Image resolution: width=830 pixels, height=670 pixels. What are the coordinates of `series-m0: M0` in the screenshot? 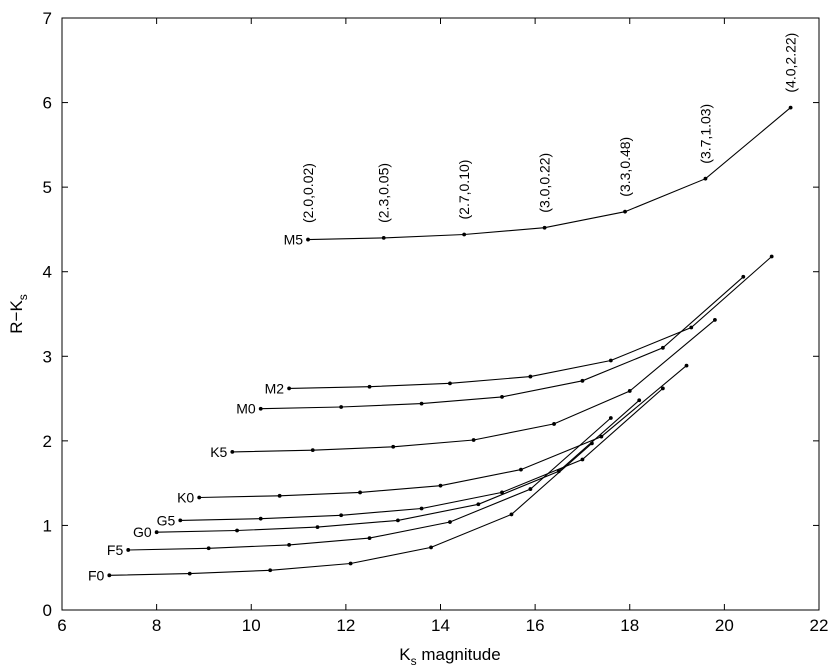 It's located at (491, 345).